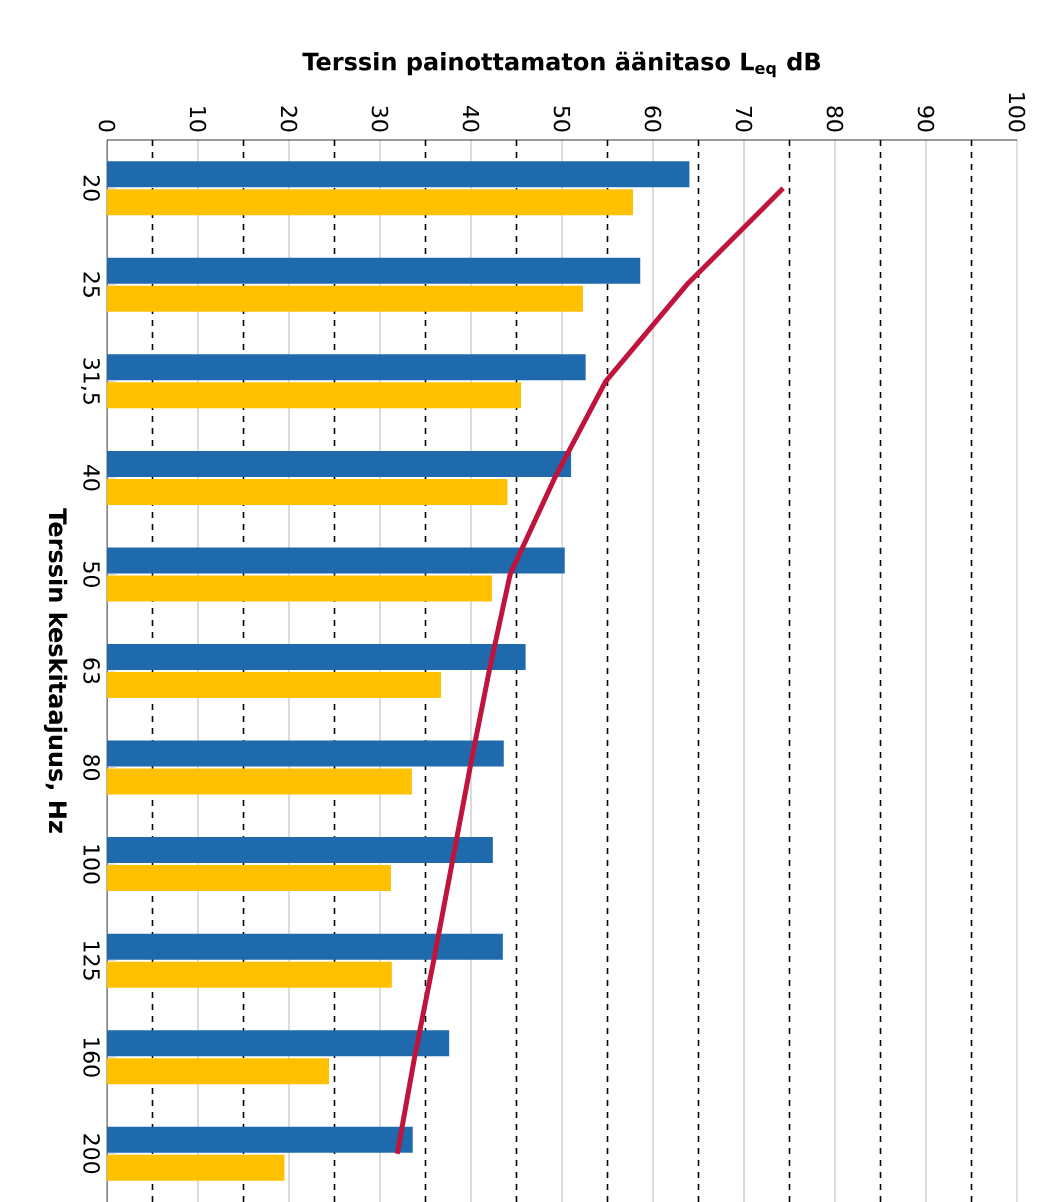 The image size is (1045, 1202). What do you see at coordinates (90, 381) in the screenshot?
I see `y-tick-label: 31,5` at bounding box center [90, 381].